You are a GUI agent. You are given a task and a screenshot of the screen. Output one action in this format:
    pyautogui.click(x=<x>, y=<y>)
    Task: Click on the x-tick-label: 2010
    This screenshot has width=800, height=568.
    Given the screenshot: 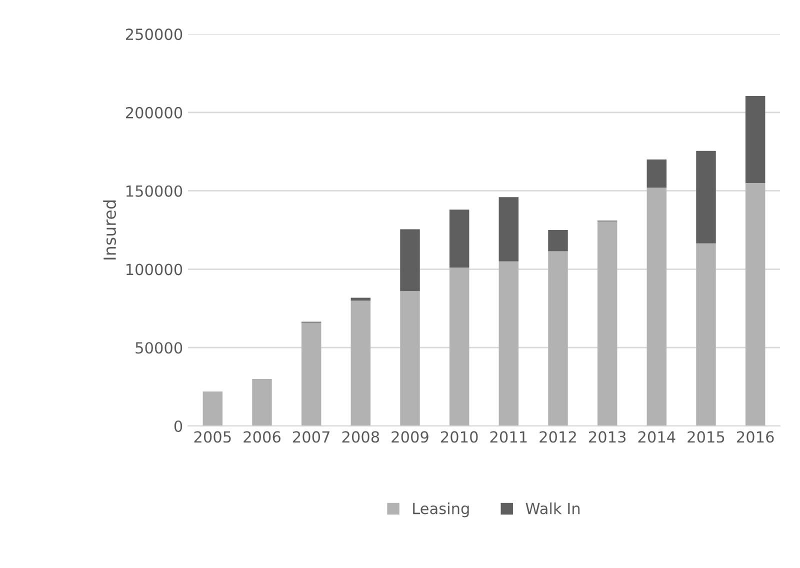 What is the action you would take?
    pyautogui.click(x=459, y=437)
    